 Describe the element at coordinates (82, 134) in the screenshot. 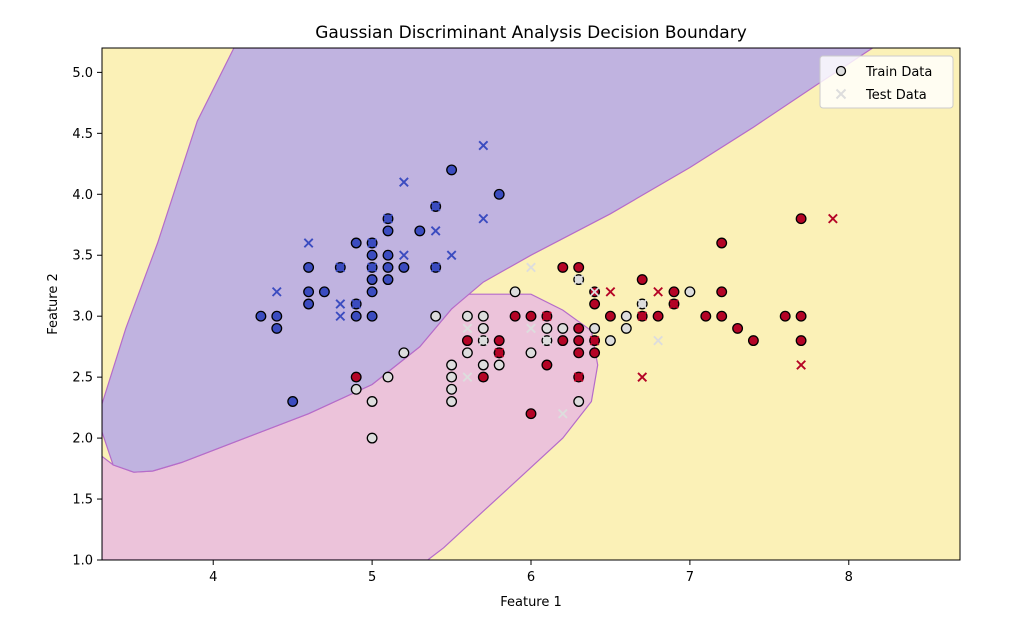

I see `y-tick-label: 4.5` at that location.